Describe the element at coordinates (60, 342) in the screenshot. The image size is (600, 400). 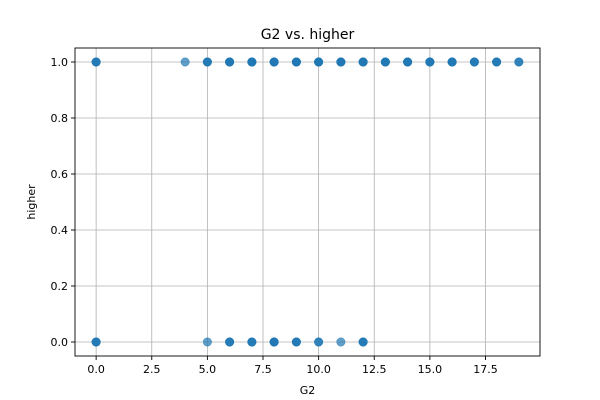
I see `y-tick-label: 0.0` at that location.